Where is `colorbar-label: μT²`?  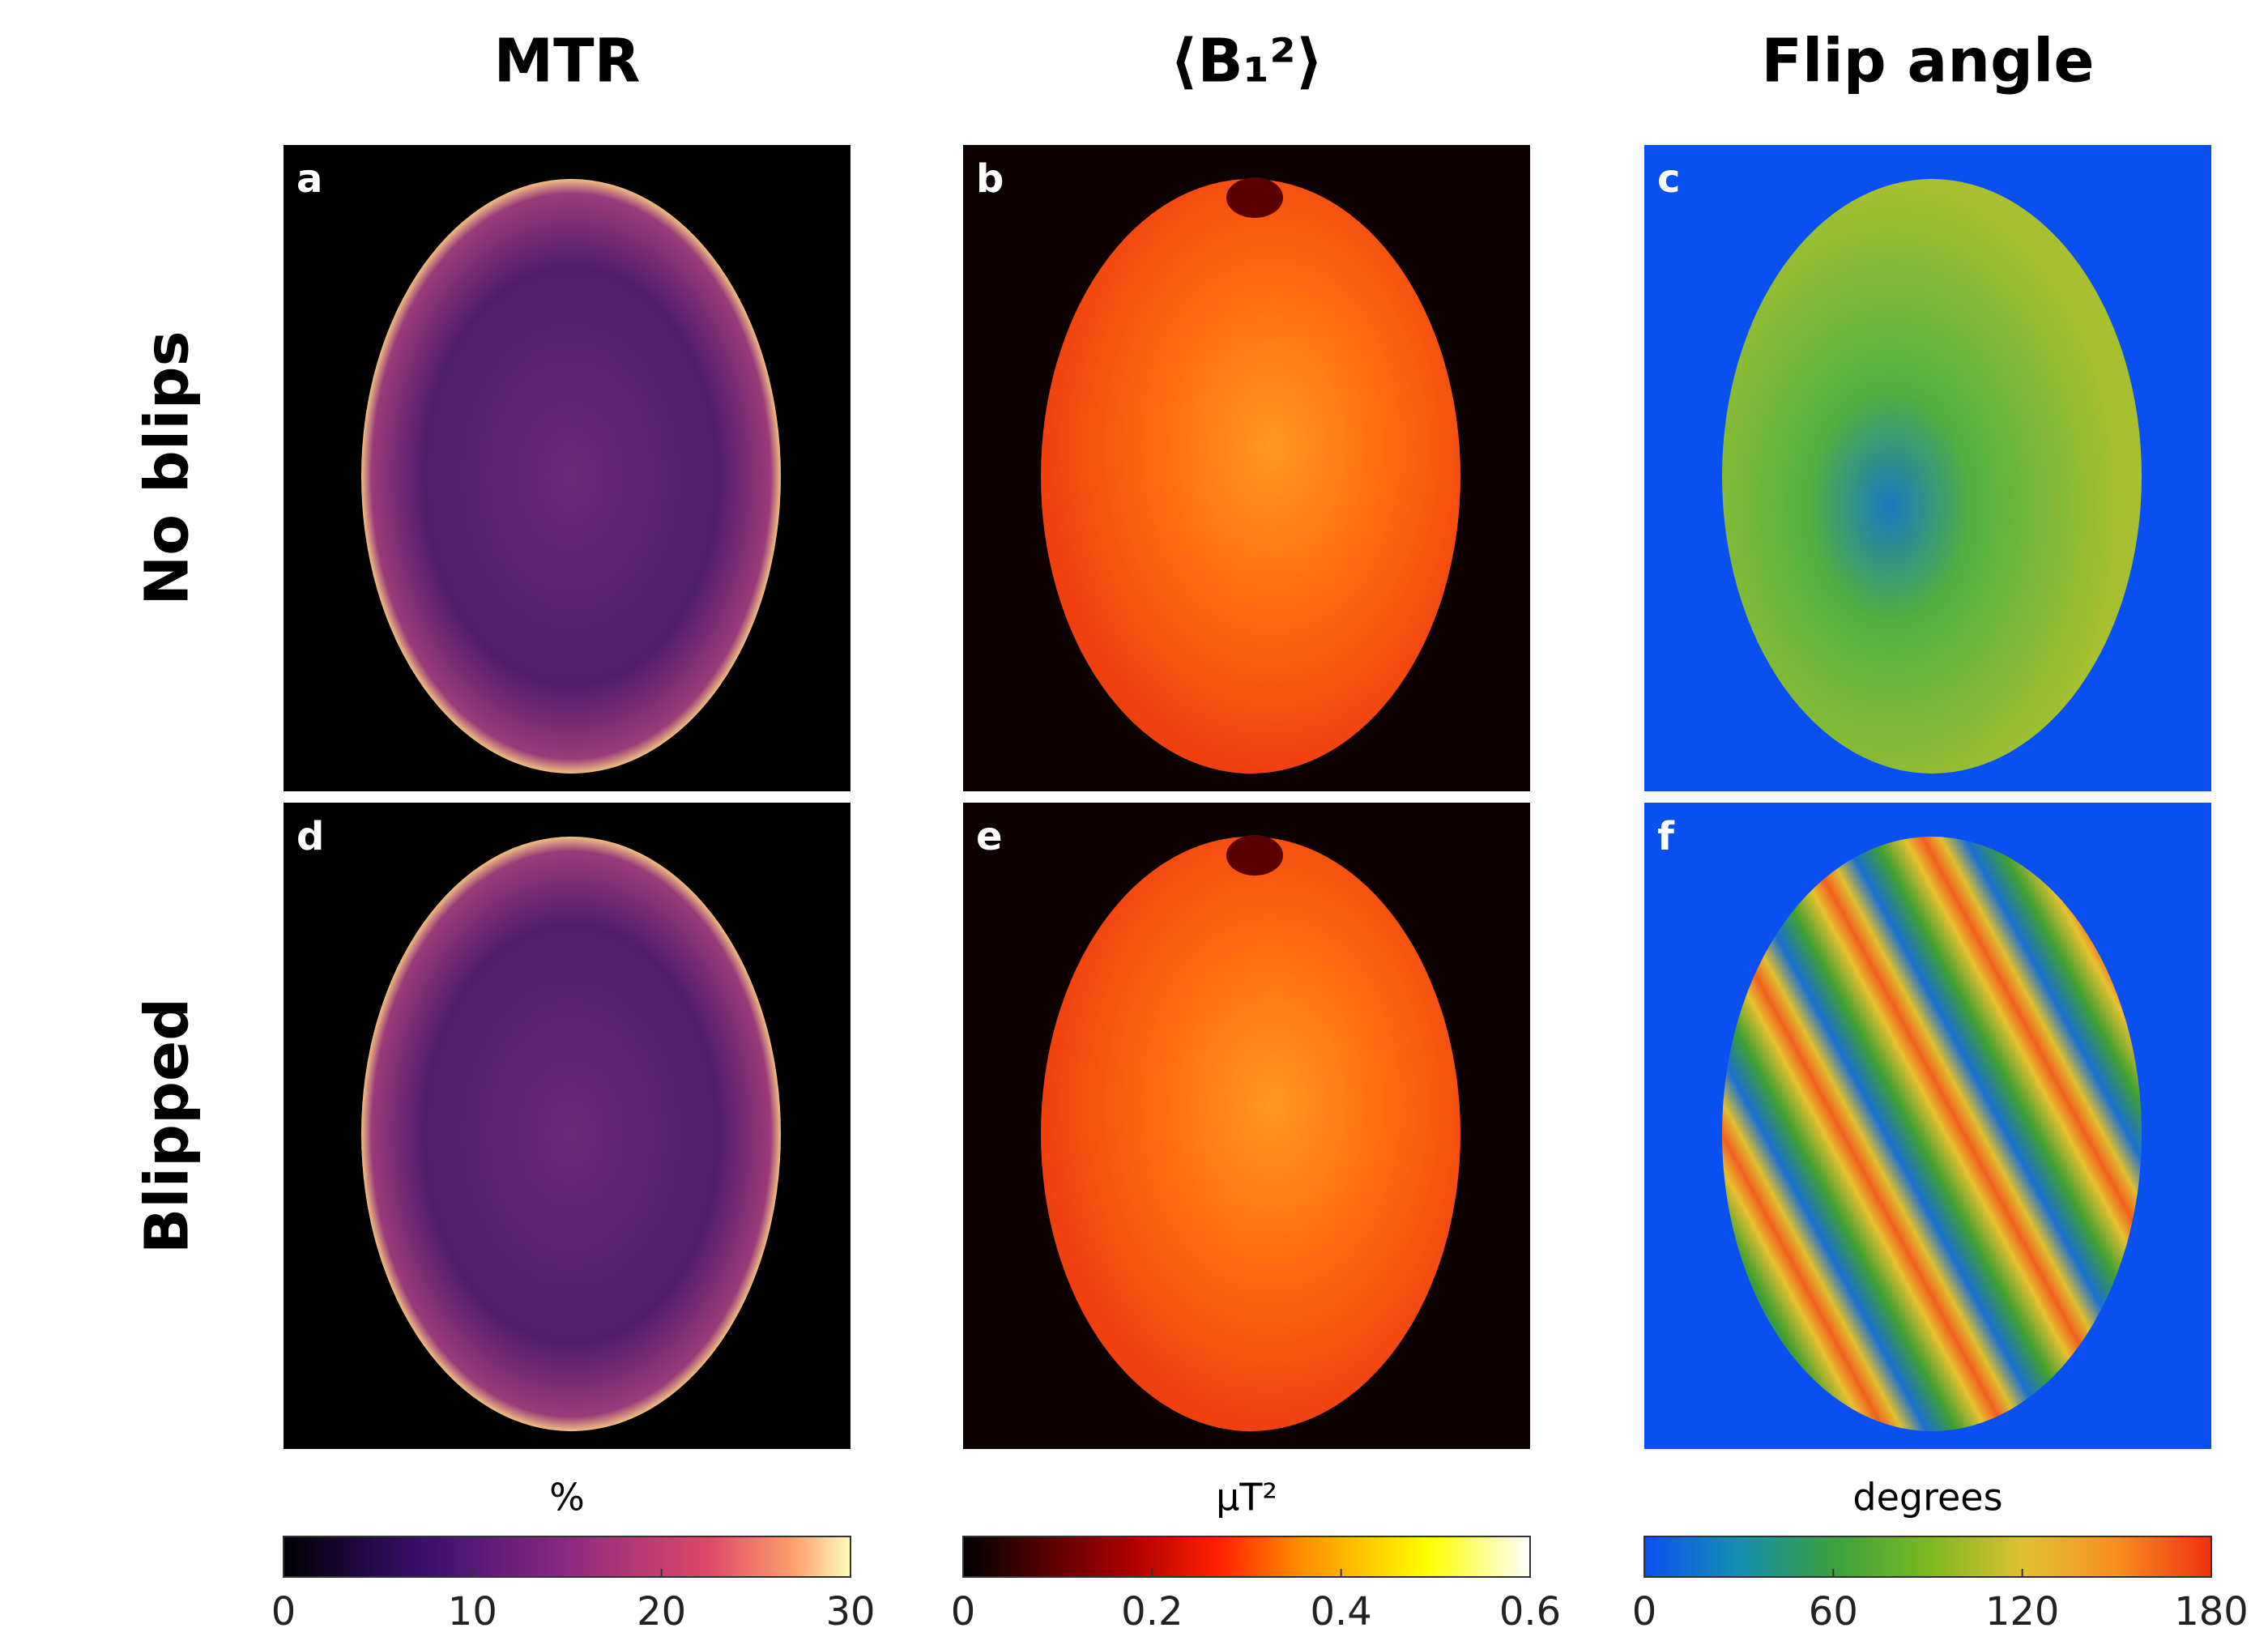 colorbar-label: μT² is located at coordinates (1246, 1497).